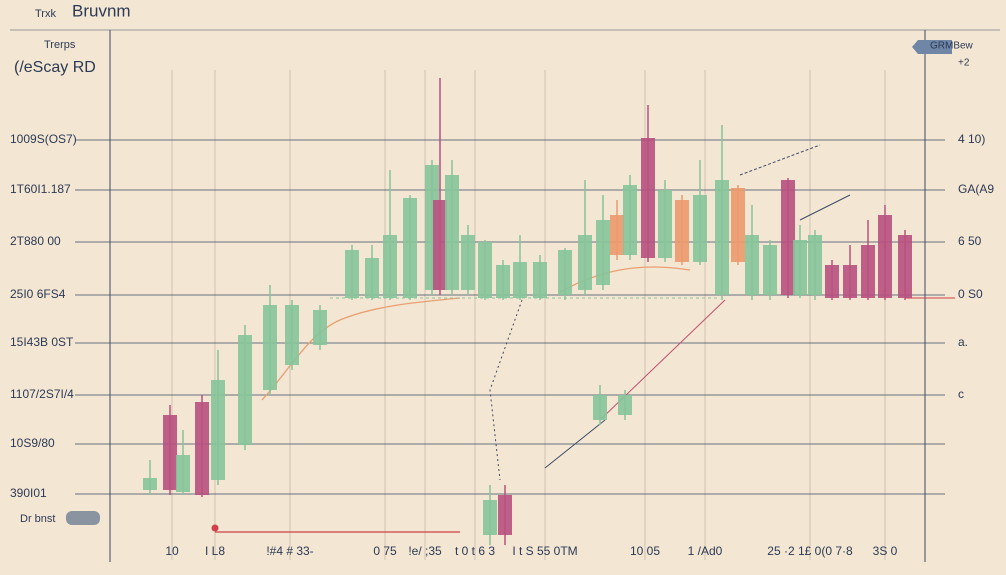 This screenshot has width=1006, height=575. Describe the element at coordinates (101, 10) in the screenshot. I see `chart-title: Bruvnm` at that location.